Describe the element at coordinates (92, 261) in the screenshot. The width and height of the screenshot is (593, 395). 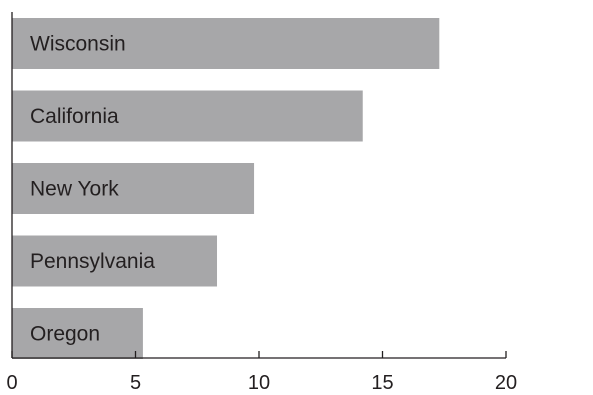
I see `bar-label: Pennsylvania` at that location.